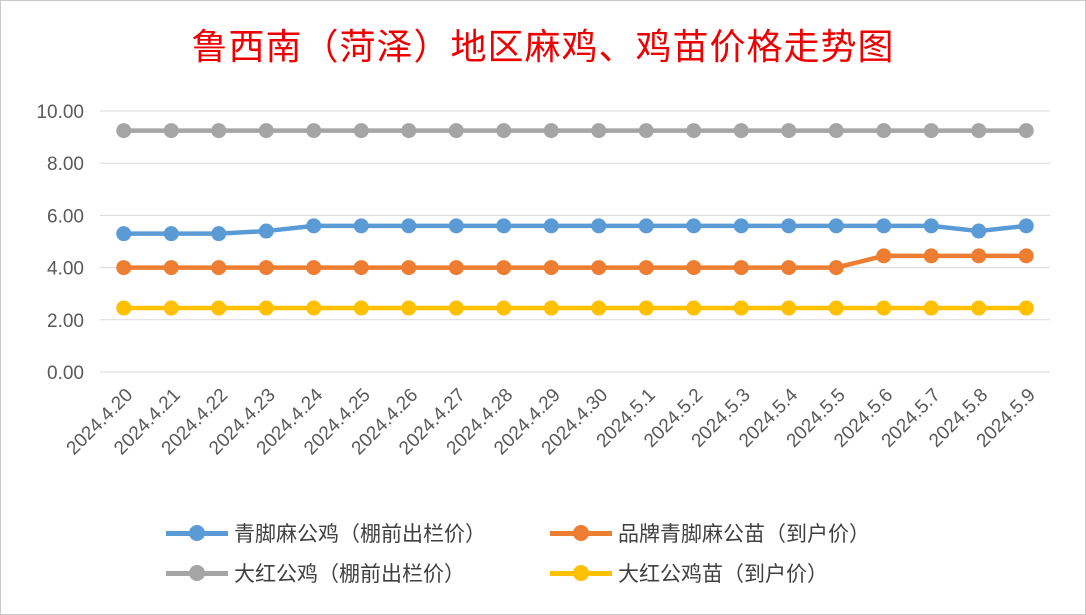  Describe the element at coordinates (723, 574) in the screenshot. I see `legend-label: 大红公鸡苗（到户价）` at that location.